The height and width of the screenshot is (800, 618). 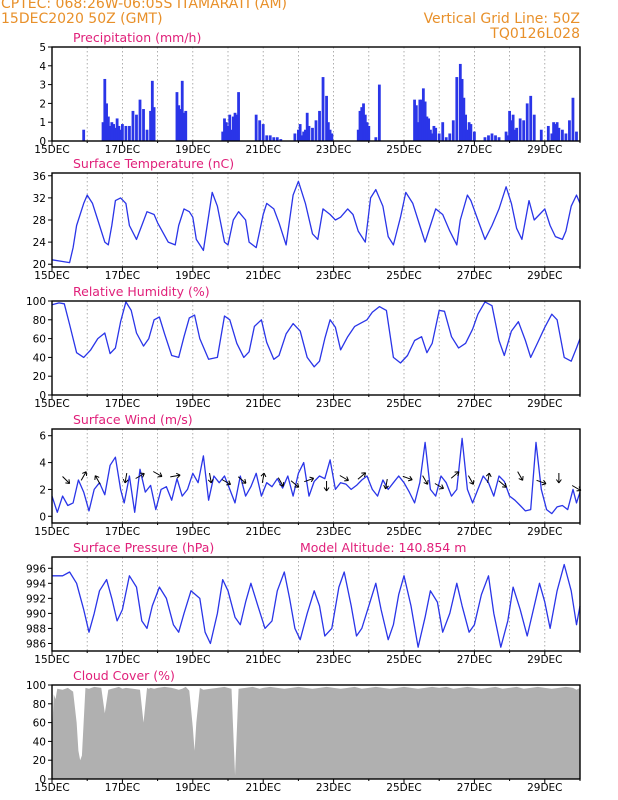 What do you see at coordinates (333, 276) in the screenshot?
I see `x-tick-label: 23DEC` at bounding box center [333, 276].